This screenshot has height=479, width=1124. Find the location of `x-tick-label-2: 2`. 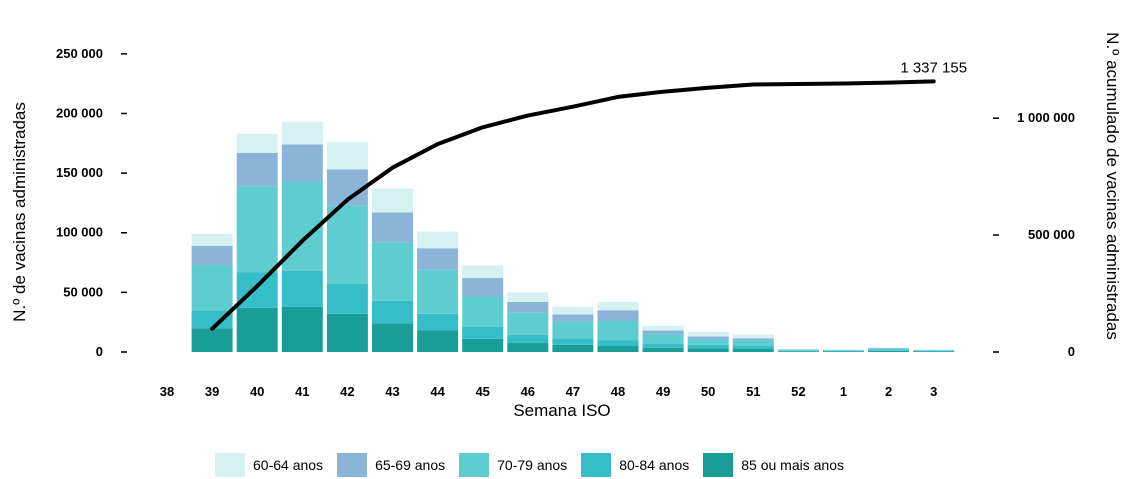

x-tick-label-2: 2 is located at coordinates (888, 391).